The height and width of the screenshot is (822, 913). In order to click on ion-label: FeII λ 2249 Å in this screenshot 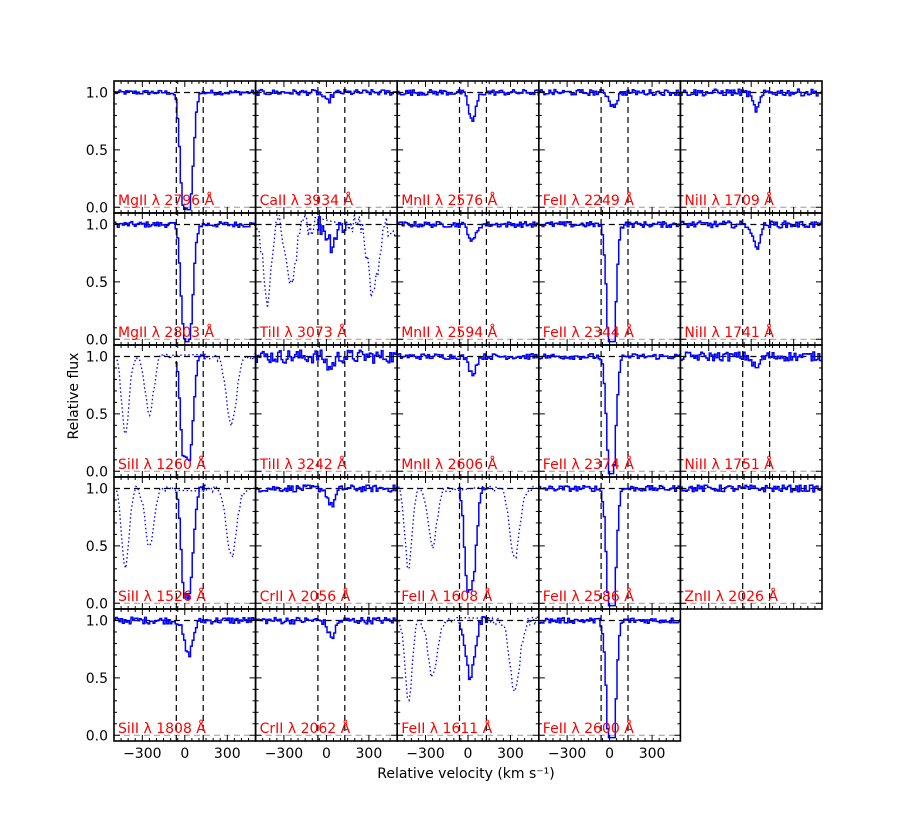, I will do `click(588, 200)`.